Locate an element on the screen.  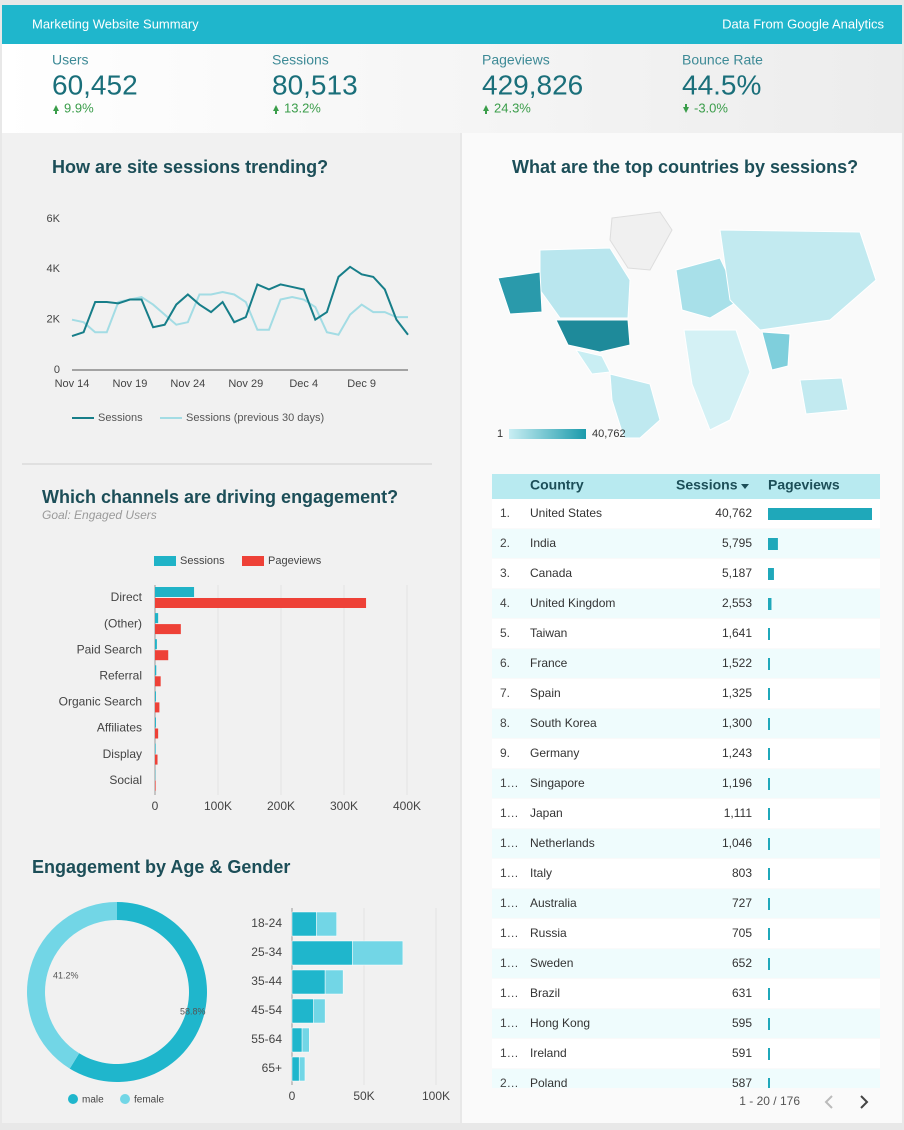
prev-page is located at coordinates (828, 1102).